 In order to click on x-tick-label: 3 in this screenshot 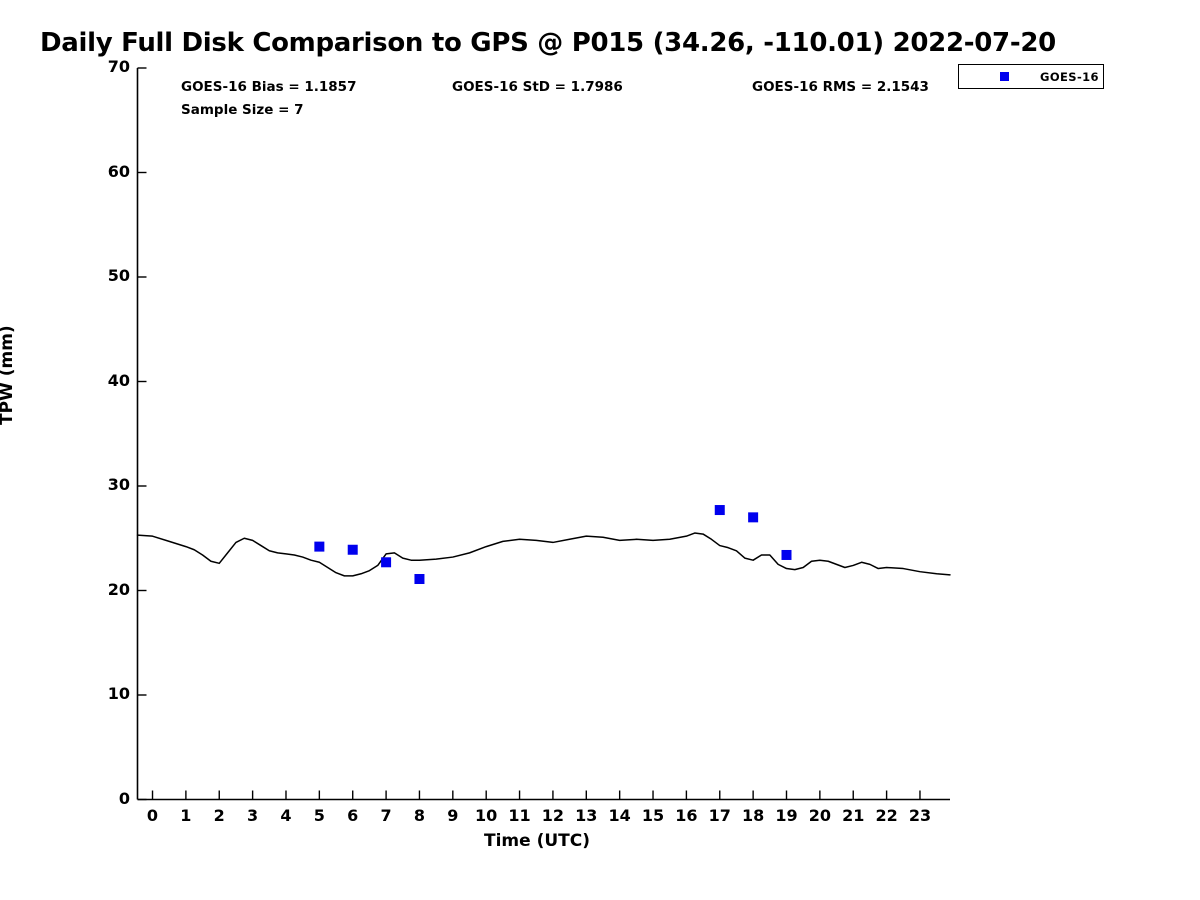, I will do `click(253, 815)`.